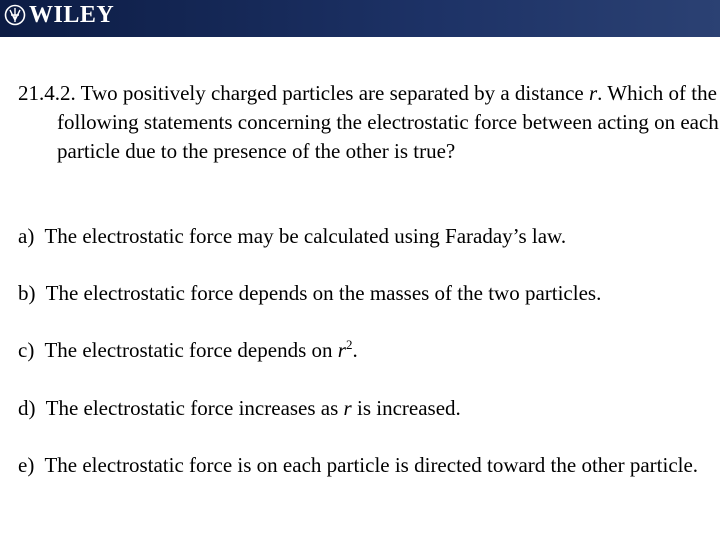 This screenshot has height=540, width=720. I want to click on option-letter: d), so click(27, 408).